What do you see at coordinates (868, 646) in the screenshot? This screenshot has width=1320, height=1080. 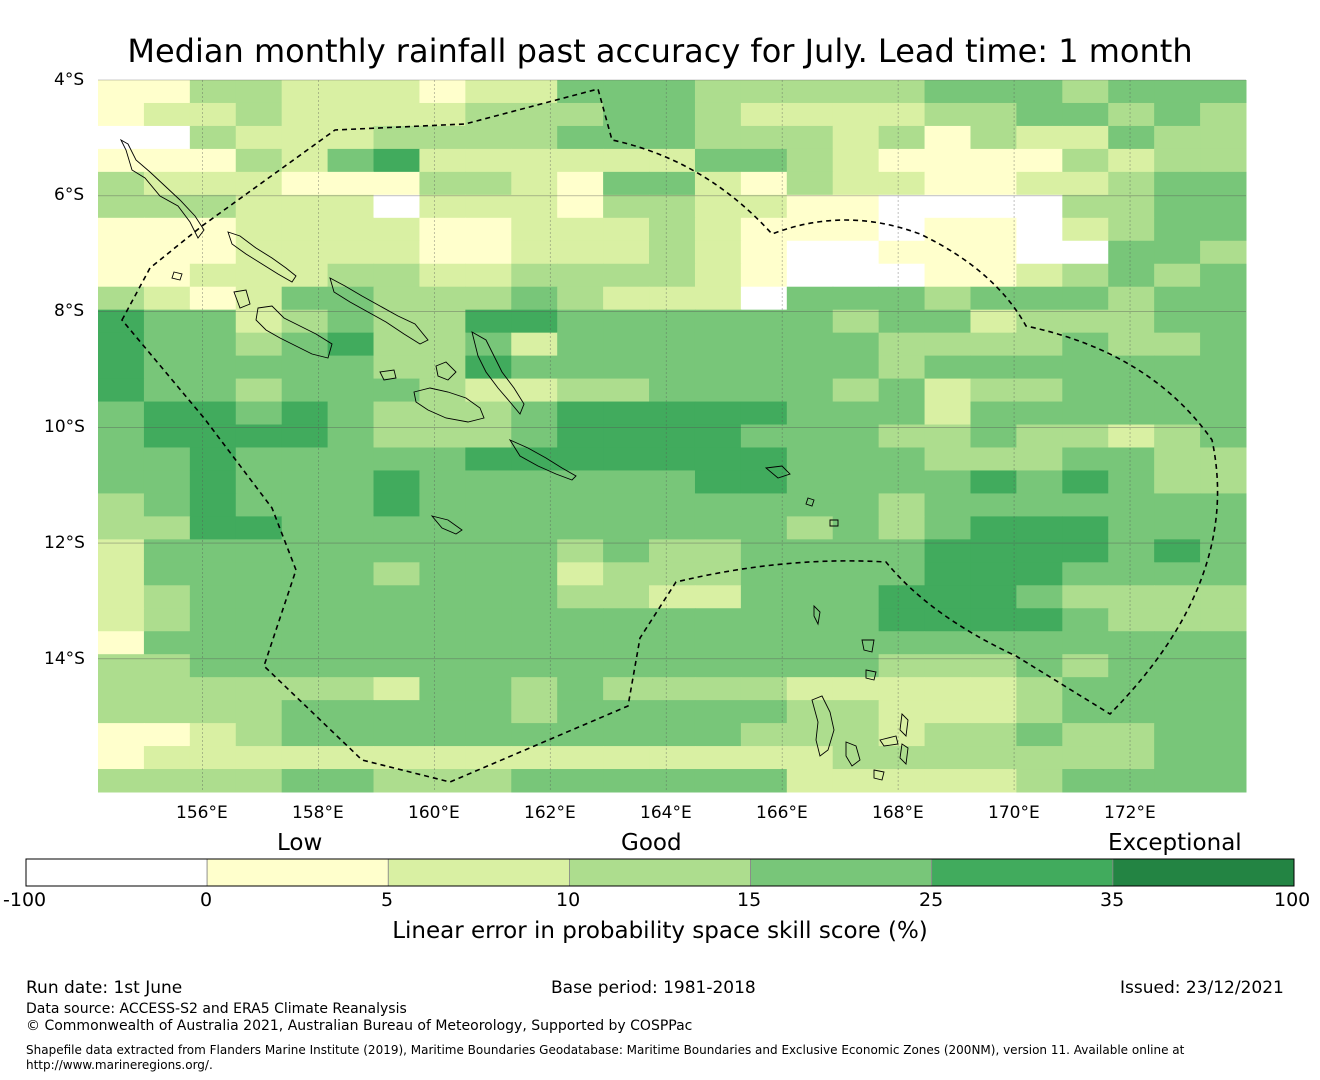 I see `coastline-vanua-lava` at bounding box center [868, 646].